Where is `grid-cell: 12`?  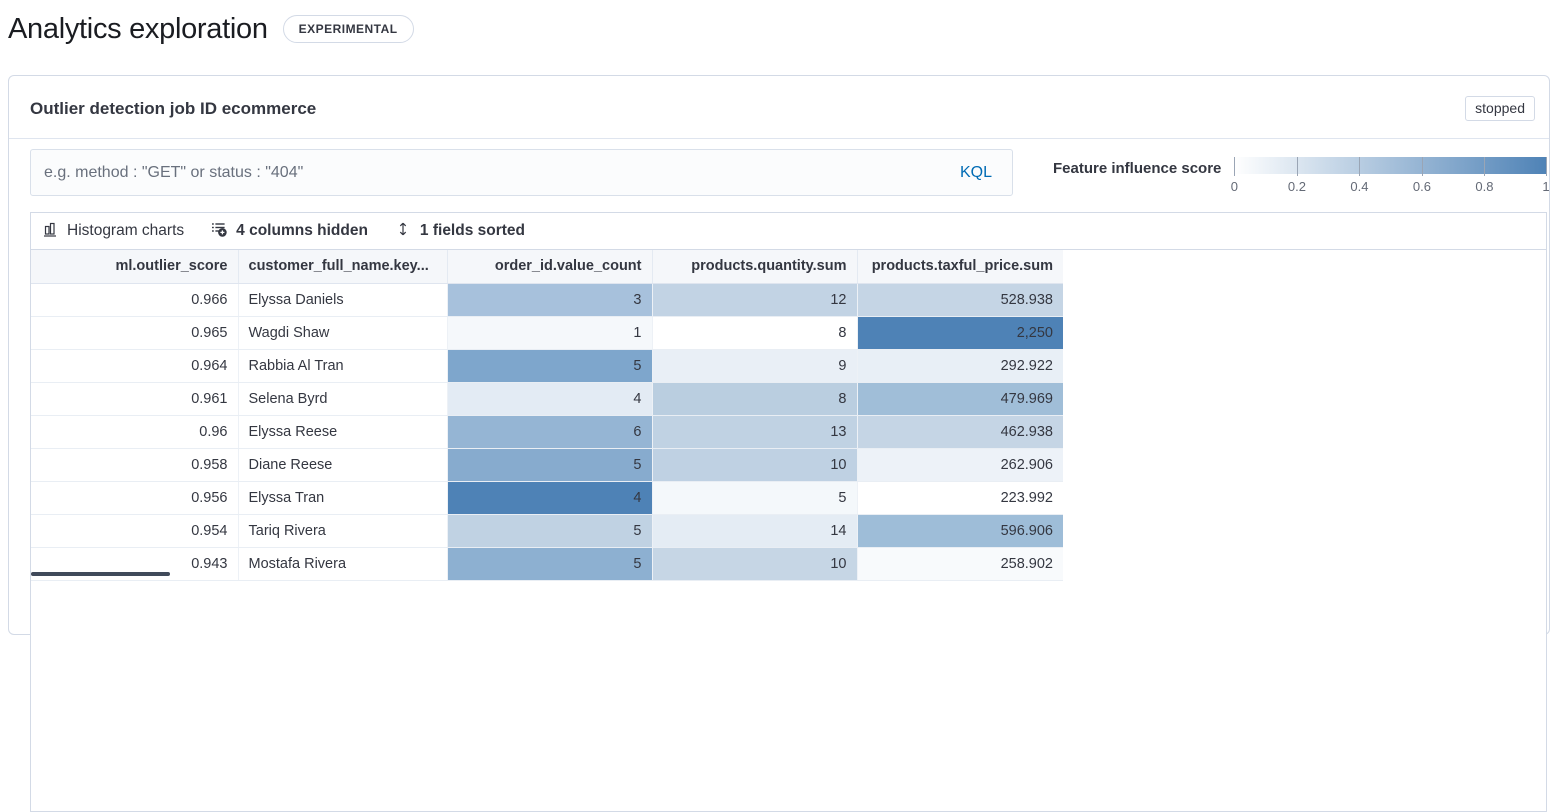
grid-cell: 12 is located at coordinates (755, 300).